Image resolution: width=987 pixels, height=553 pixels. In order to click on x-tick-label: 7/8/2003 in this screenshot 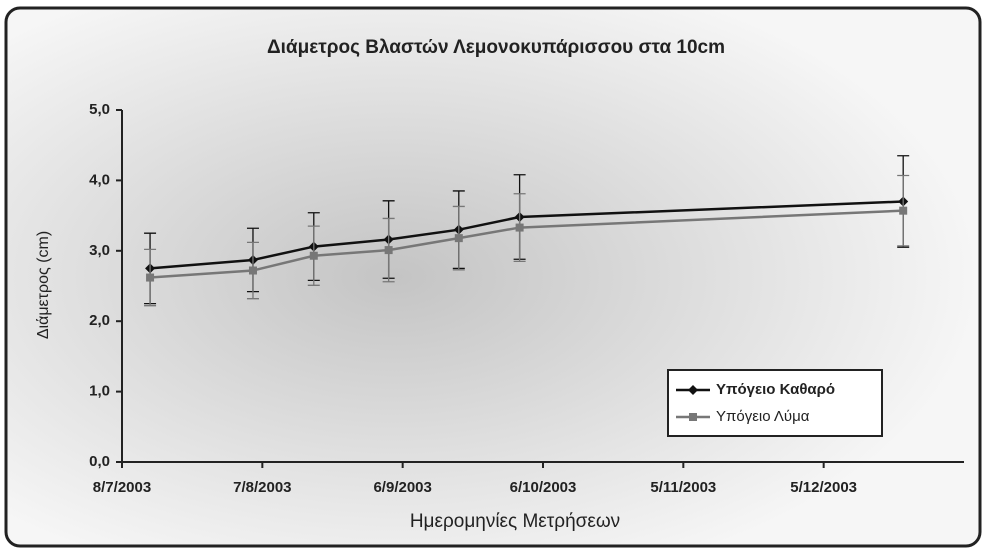, I will do `click(262, 487)`.